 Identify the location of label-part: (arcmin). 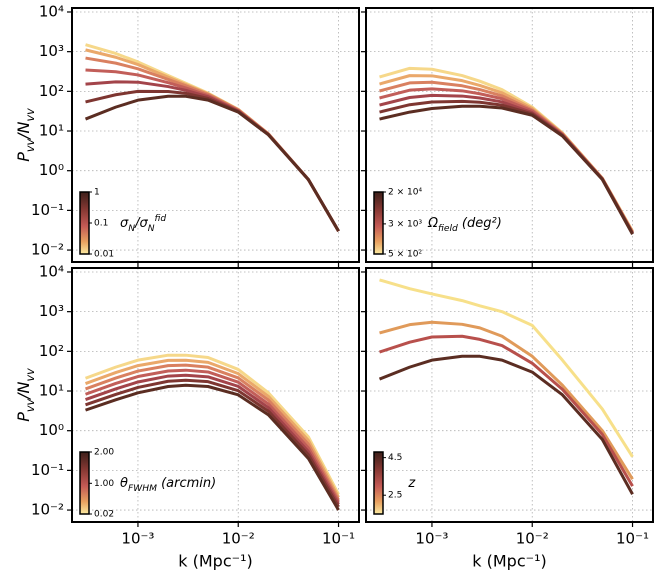
(186, 483).